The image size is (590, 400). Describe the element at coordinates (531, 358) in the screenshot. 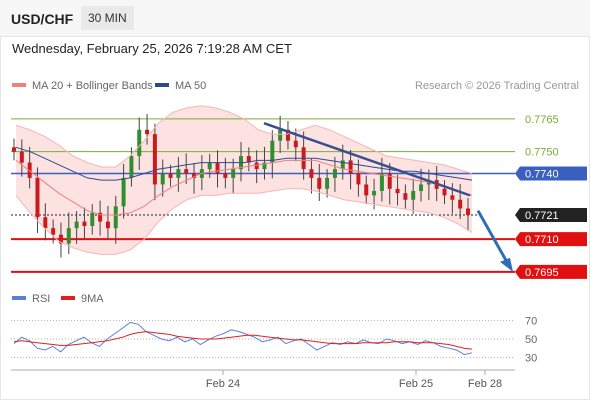

I see `rsi-tick-label: 30` at that location.